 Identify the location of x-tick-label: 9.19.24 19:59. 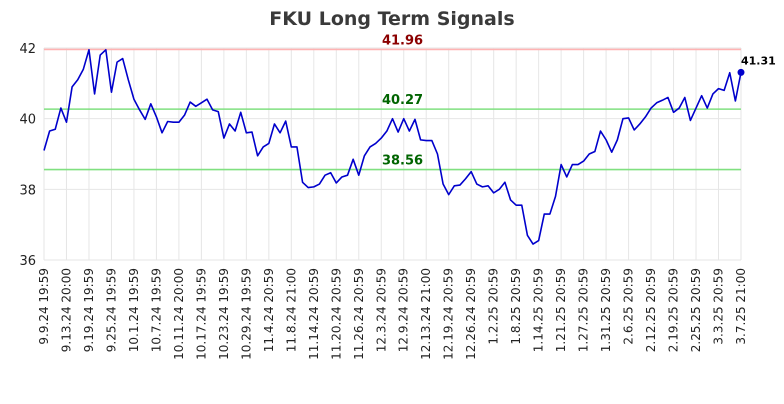
(89, 310).